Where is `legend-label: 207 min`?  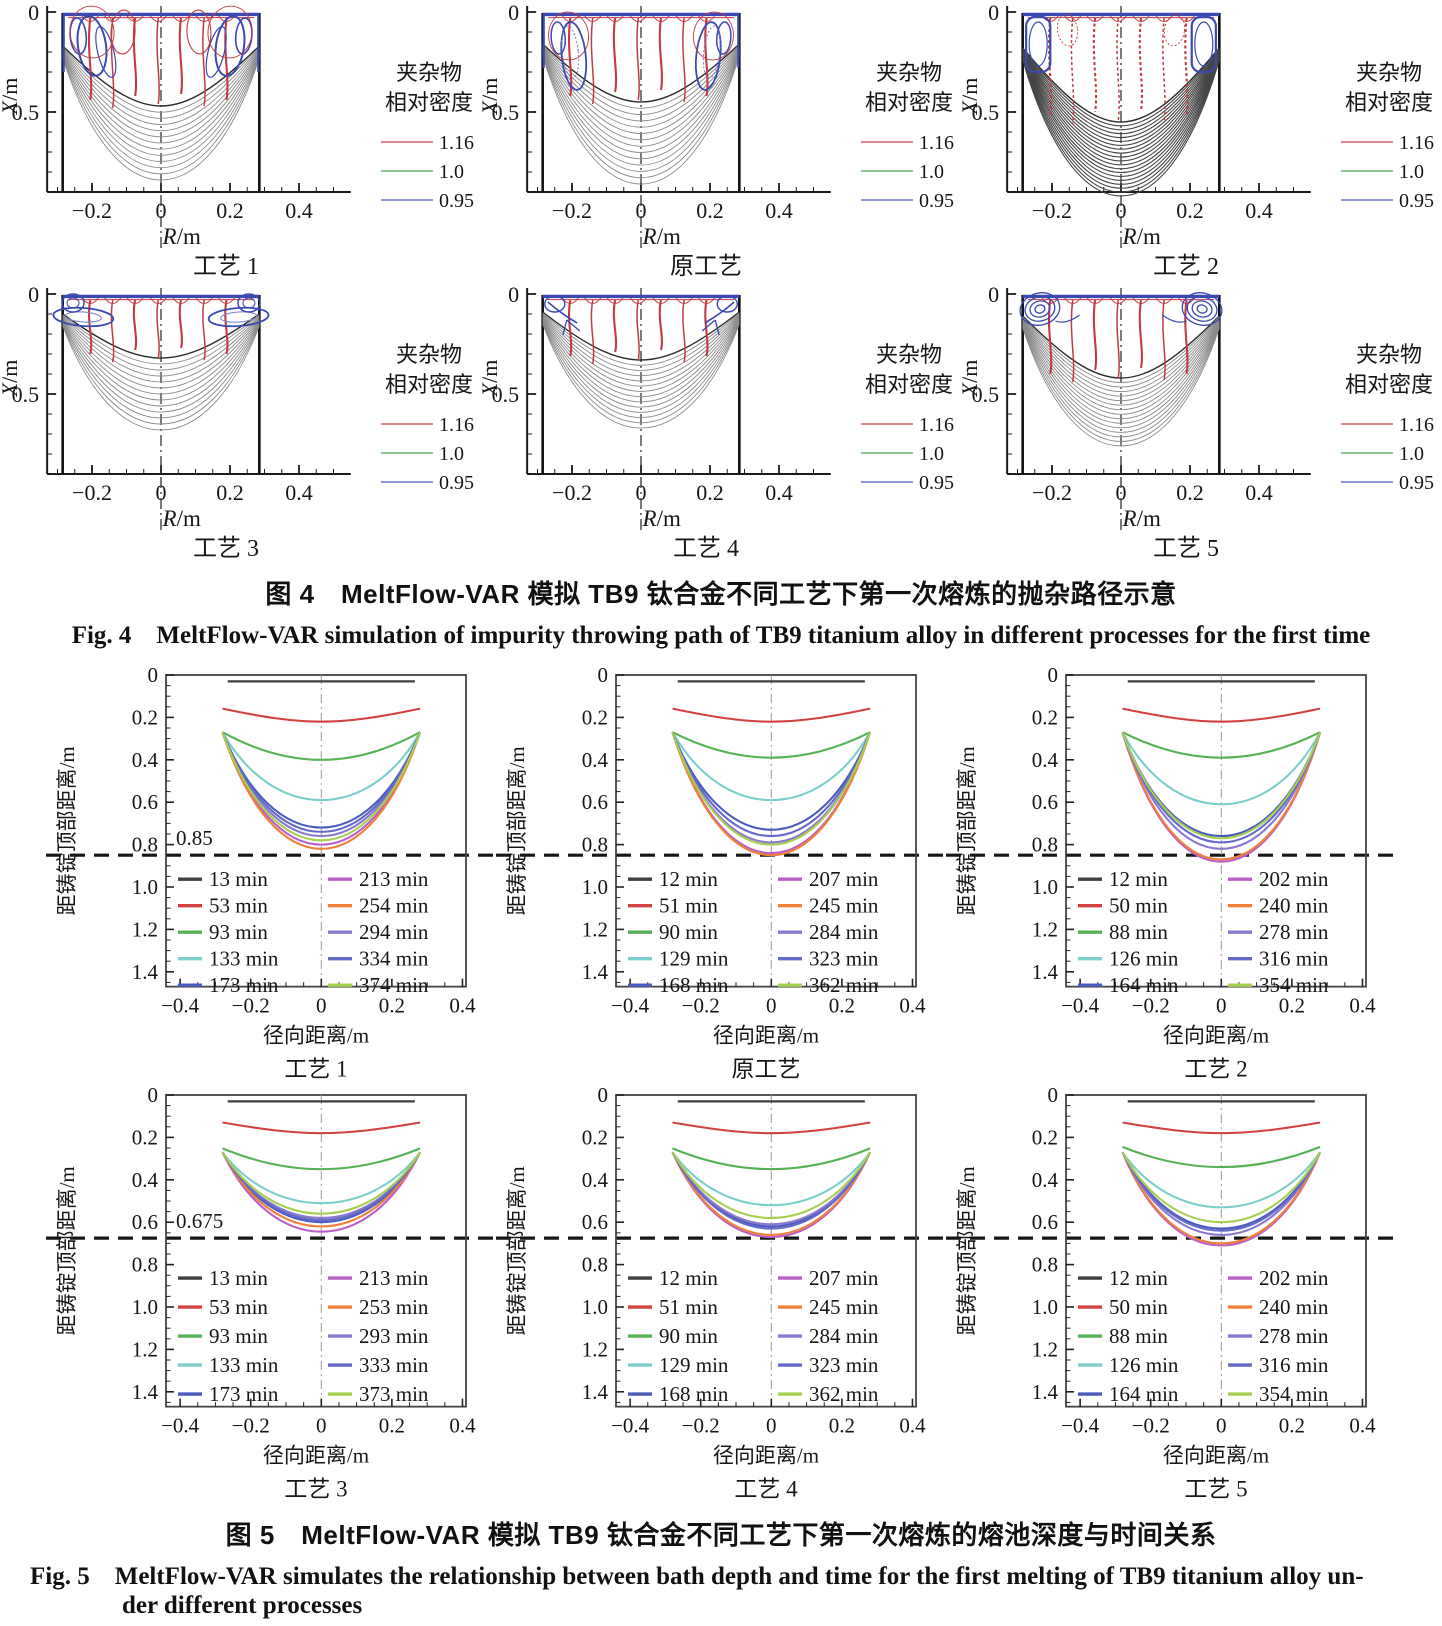 legend-label: 207 min is located at coordinates (844, 879).